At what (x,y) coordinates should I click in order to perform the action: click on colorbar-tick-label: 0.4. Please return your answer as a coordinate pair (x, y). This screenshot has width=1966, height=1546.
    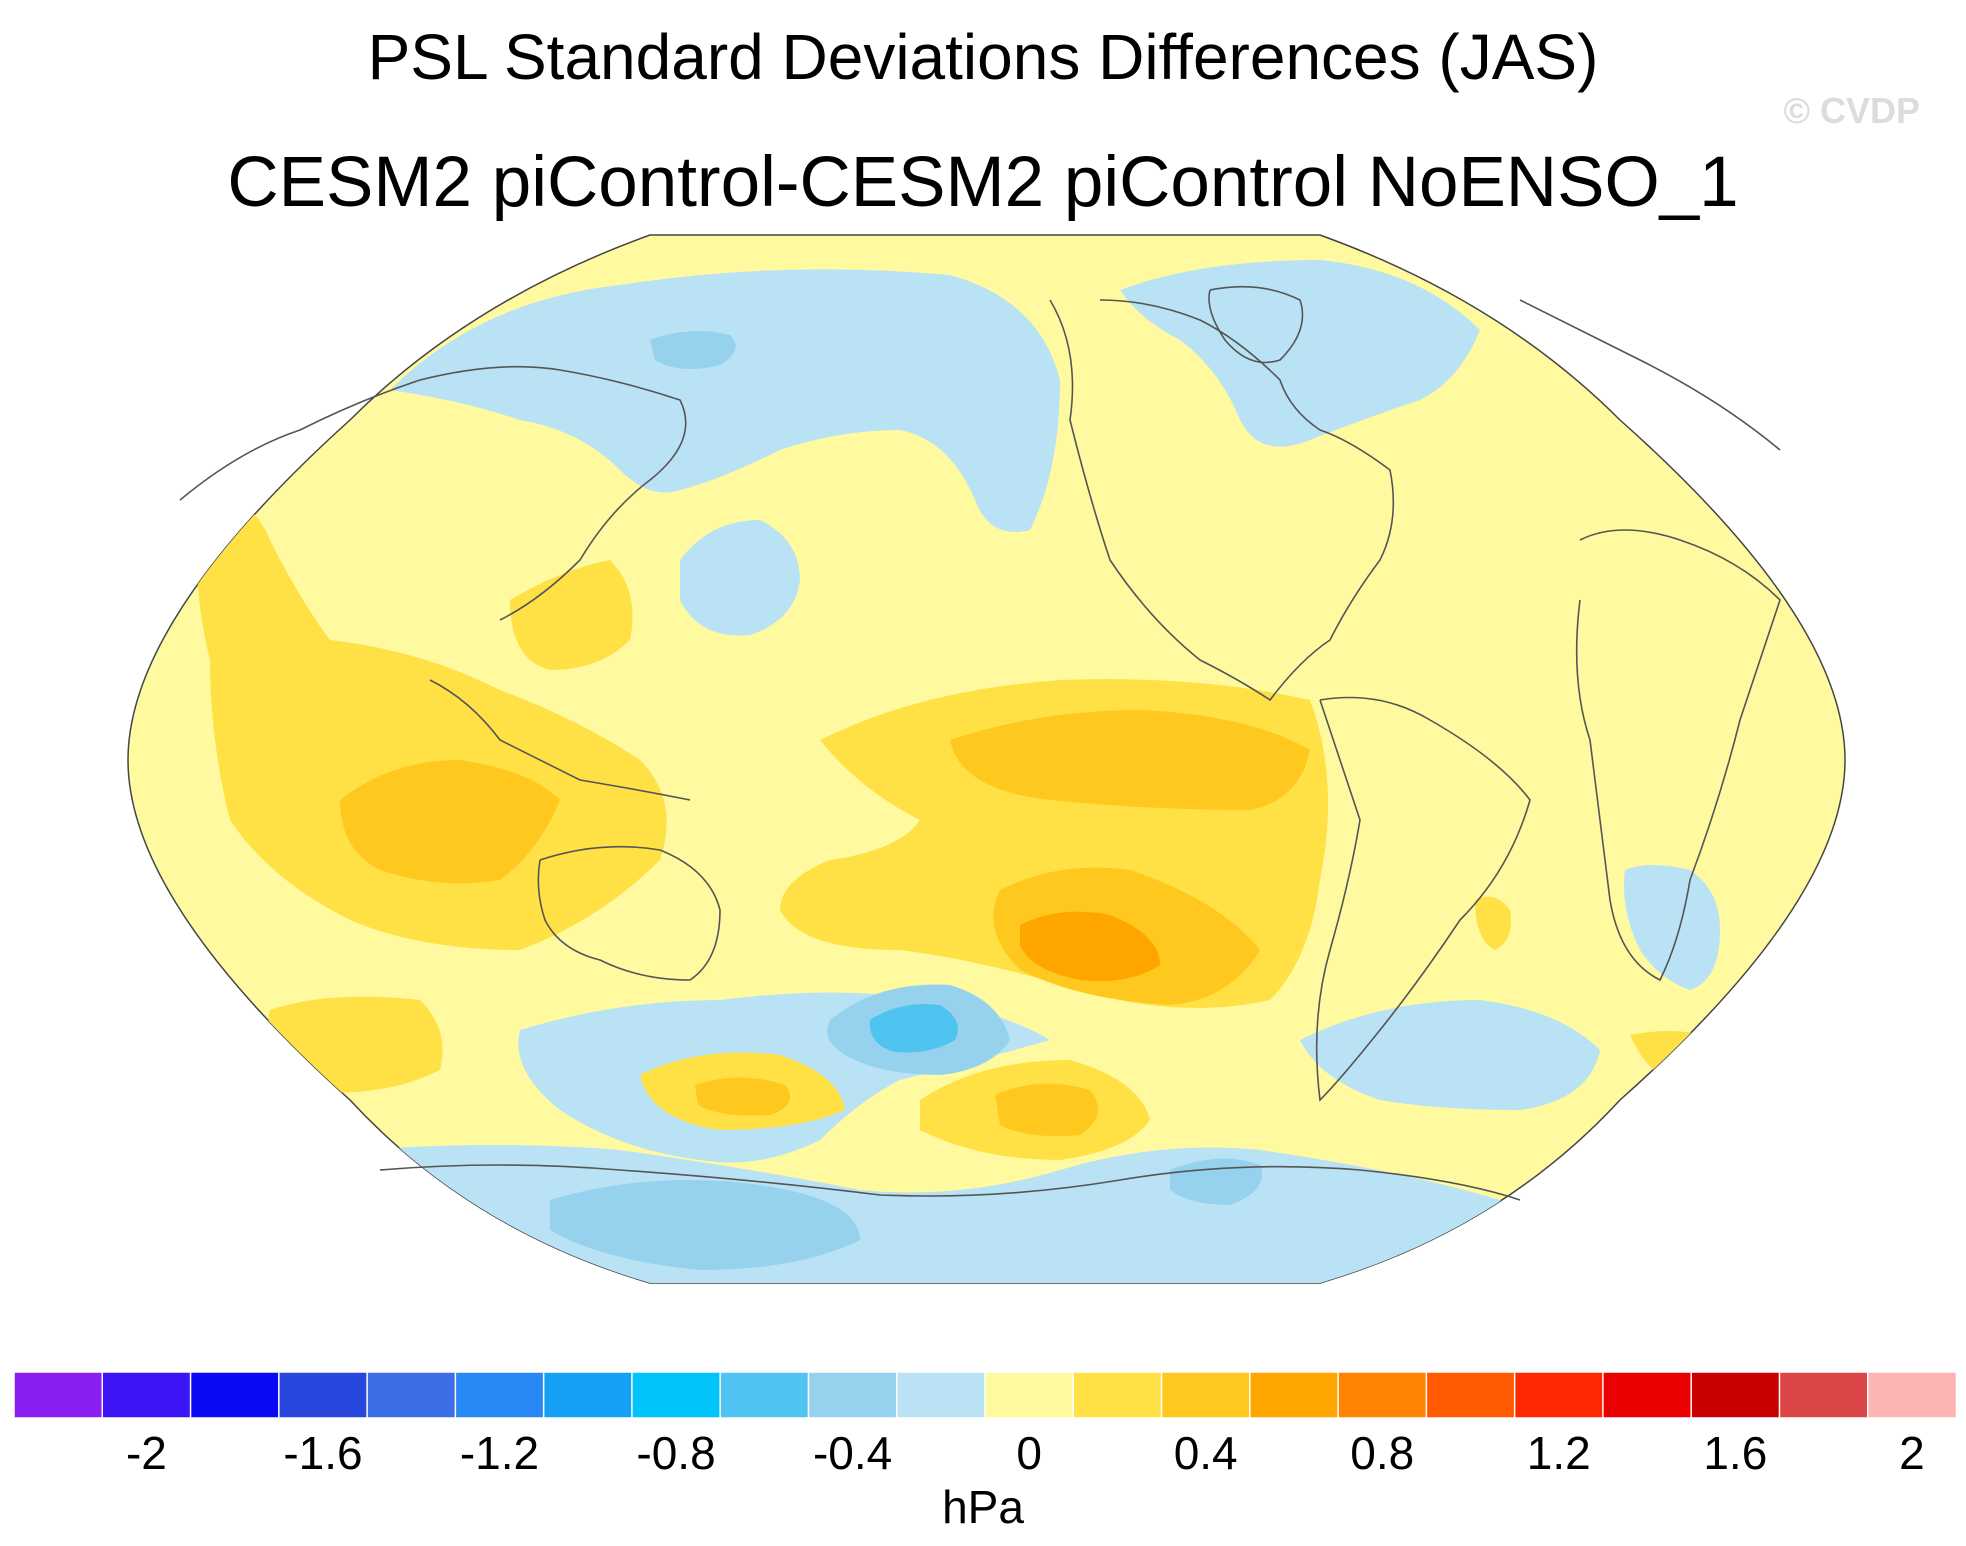
    Looking at the image, I should click on (1205, 1453).